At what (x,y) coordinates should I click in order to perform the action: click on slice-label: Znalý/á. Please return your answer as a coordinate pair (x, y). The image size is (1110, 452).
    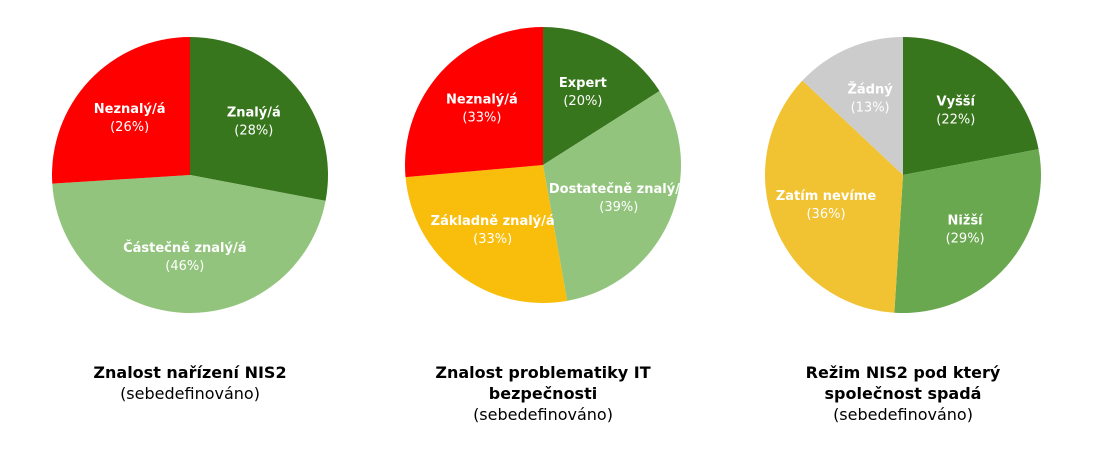
    Looking at the image, I should click on (254, 113).